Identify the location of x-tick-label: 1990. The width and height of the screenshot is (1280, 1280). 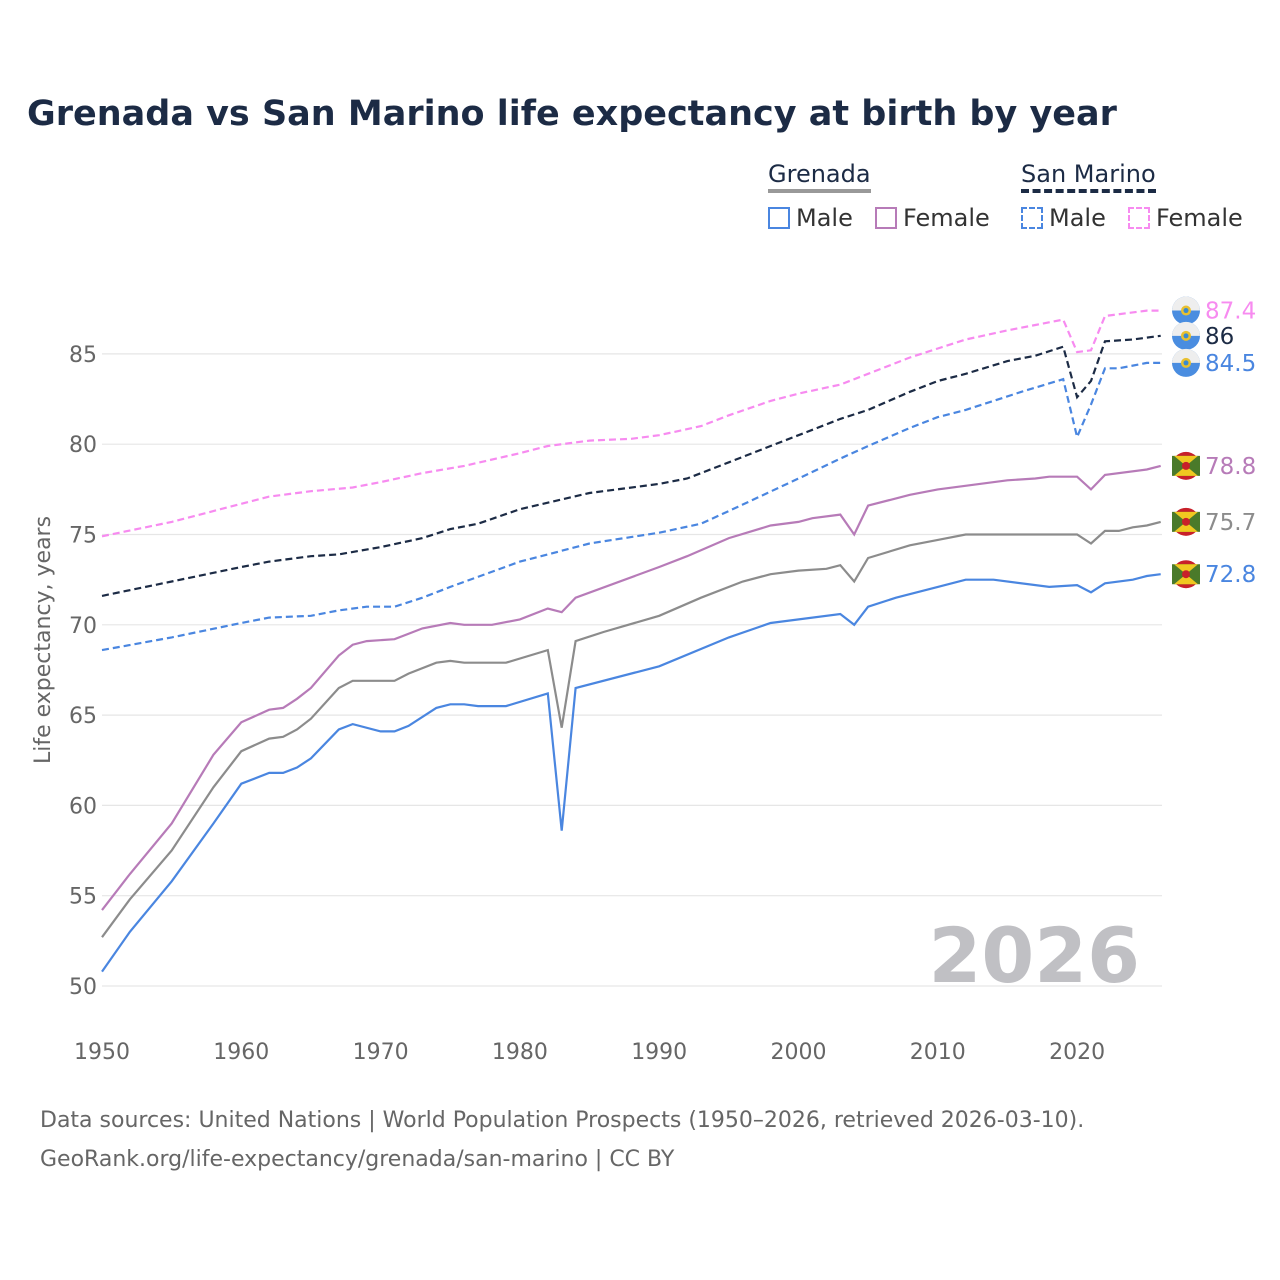
(659, 1052).